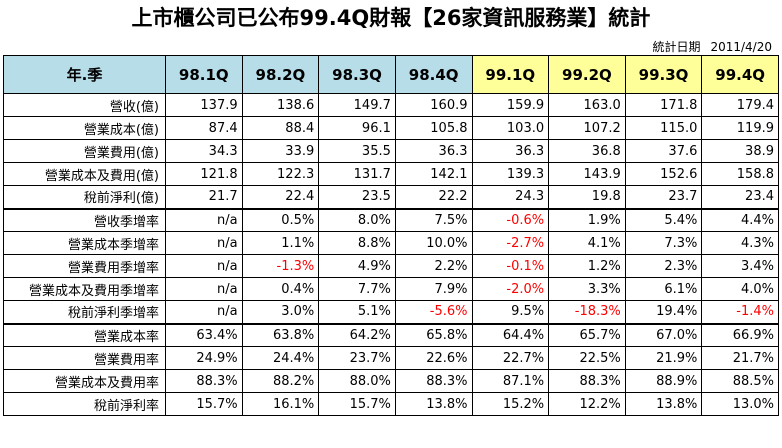 This screenshot has width=782, height=448. I want to click on table-row: 稅前淨利(億) 21.7 22.4 23.5 22.2 24.3 19.8 23.7 23.4, so click(391, 197).